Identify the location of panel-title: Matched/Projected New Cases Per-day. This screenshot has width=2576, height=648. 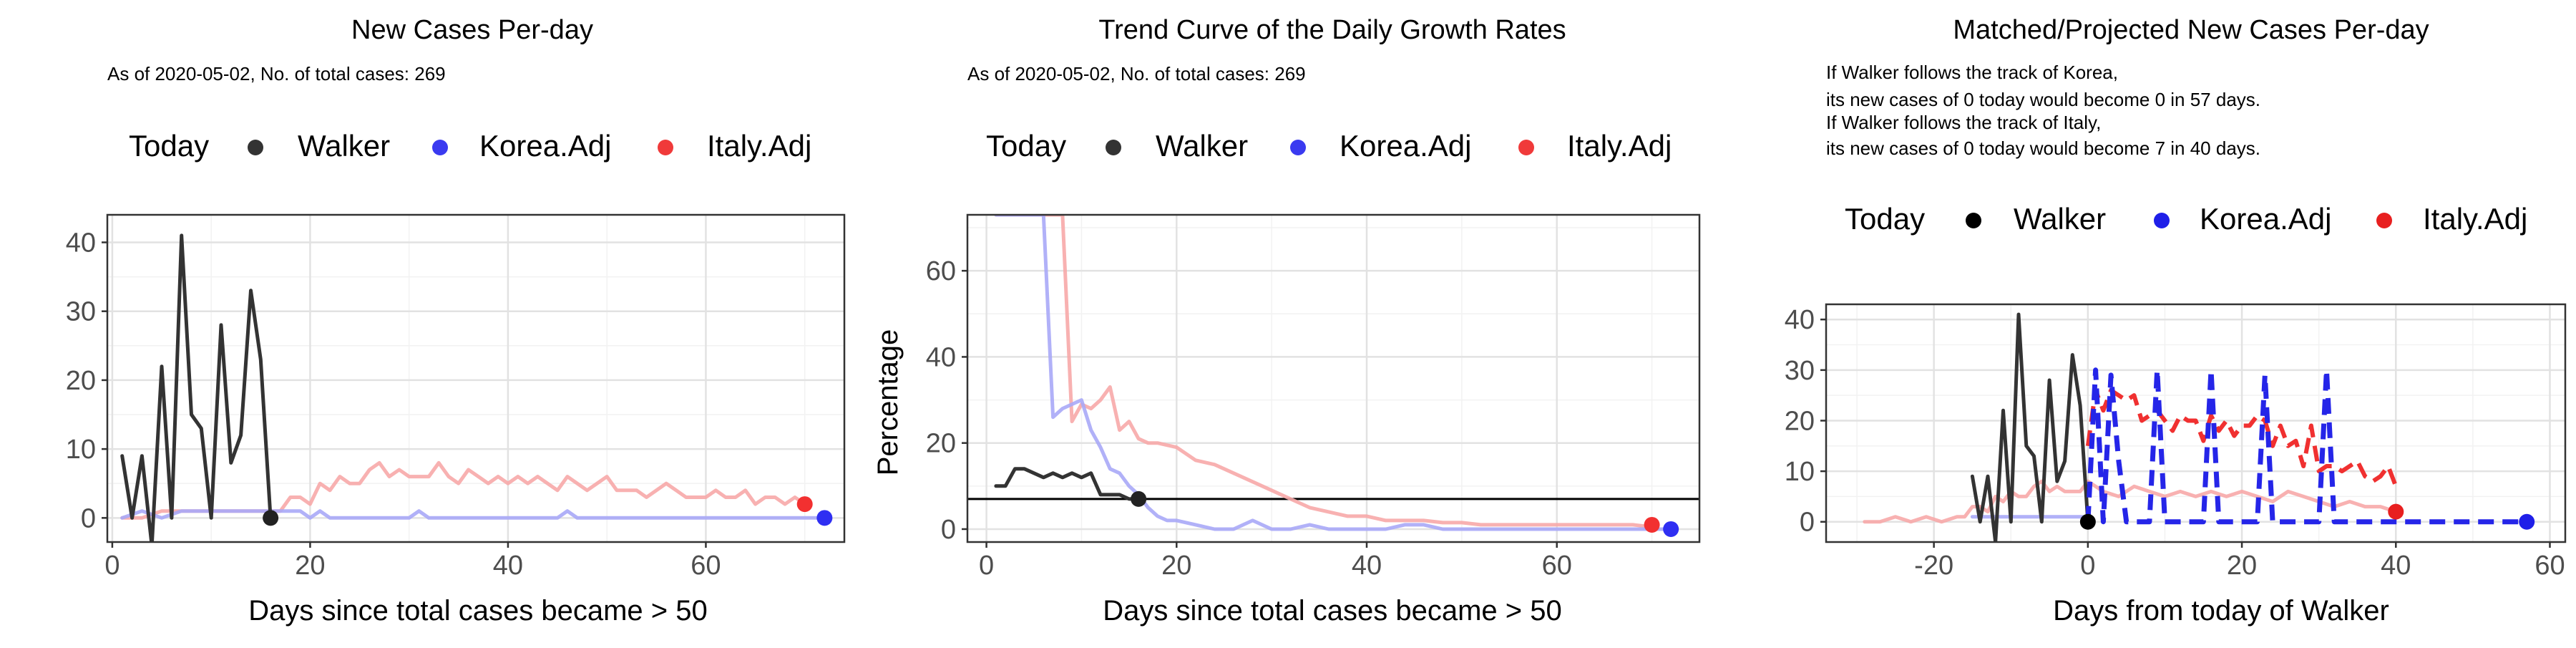
(2191, 30).